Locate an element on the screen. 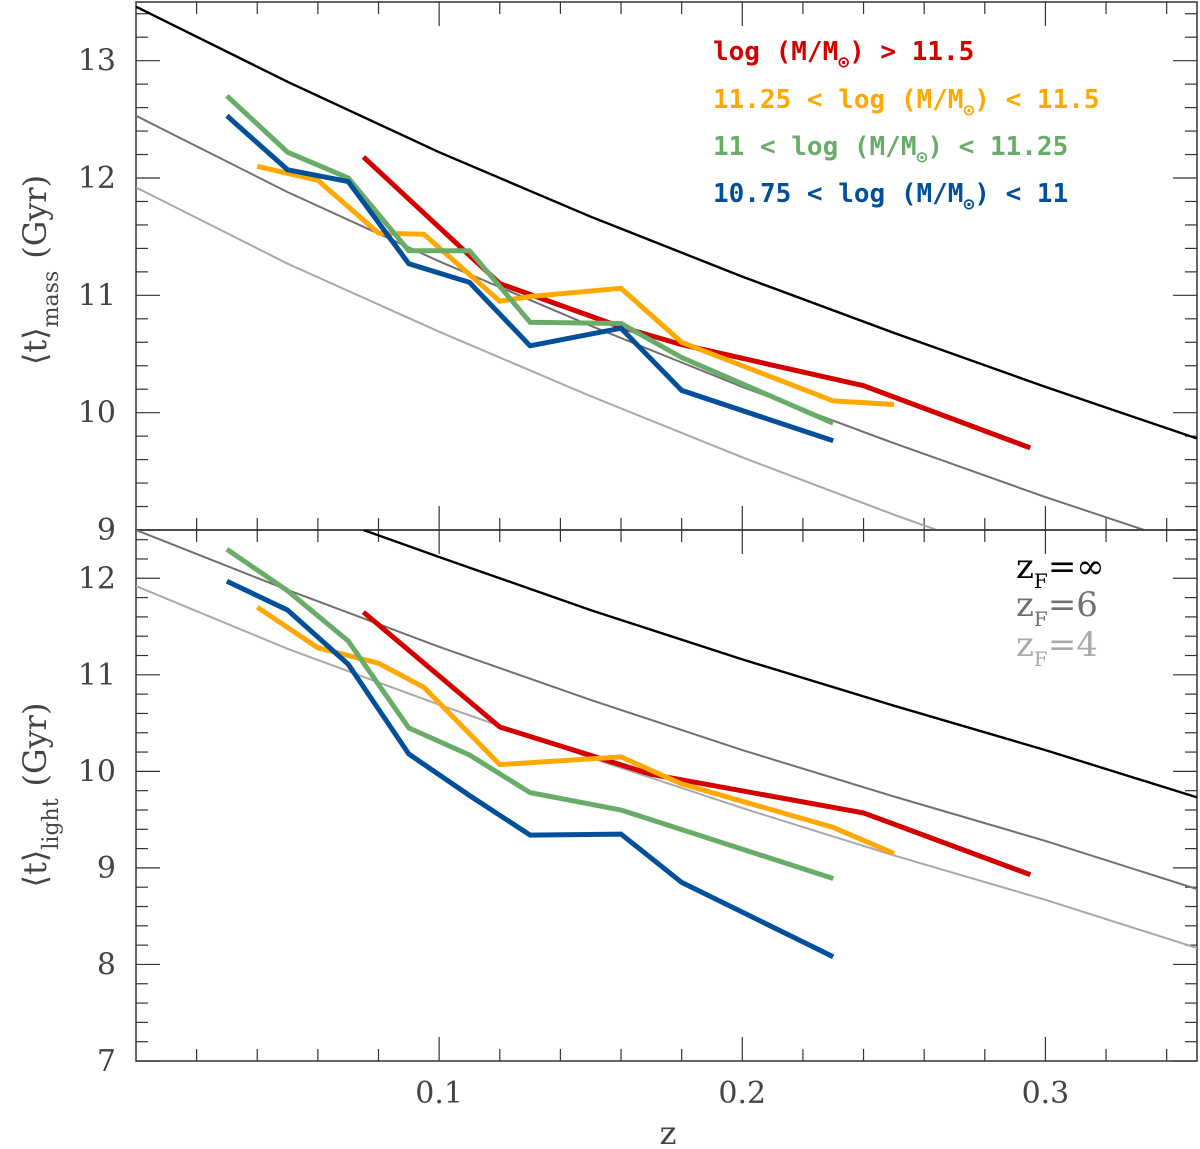  mass-y-tick-label: 11 is located at coordinates (97, 295).